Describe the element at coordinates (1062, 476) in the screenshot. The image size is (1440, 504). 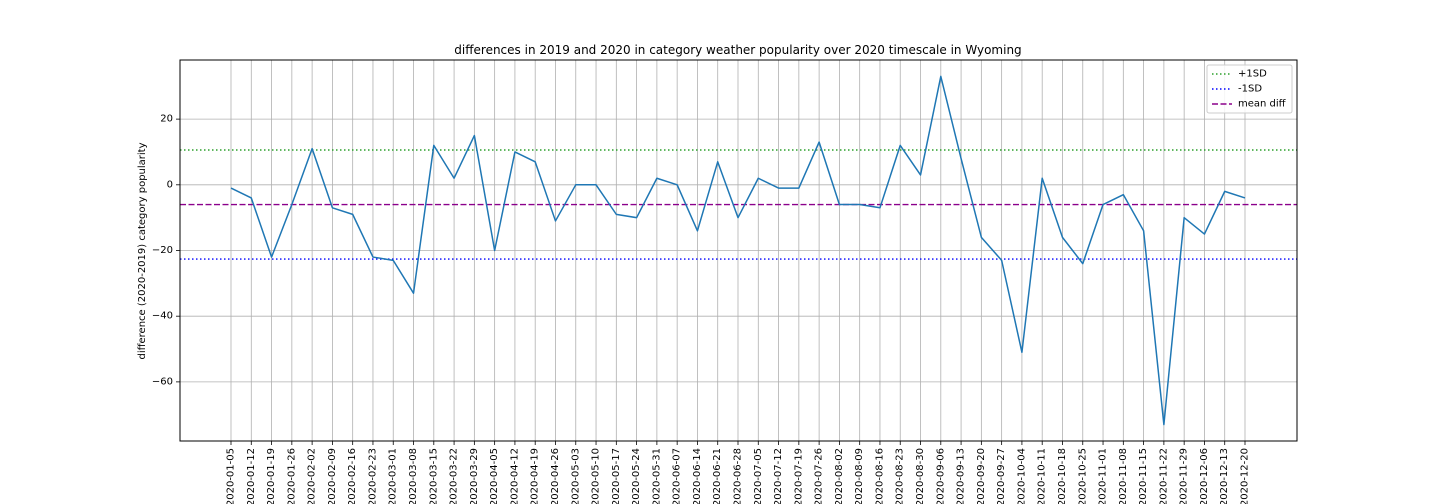
I see `x-tick-label: 2020-10-18` at that location.